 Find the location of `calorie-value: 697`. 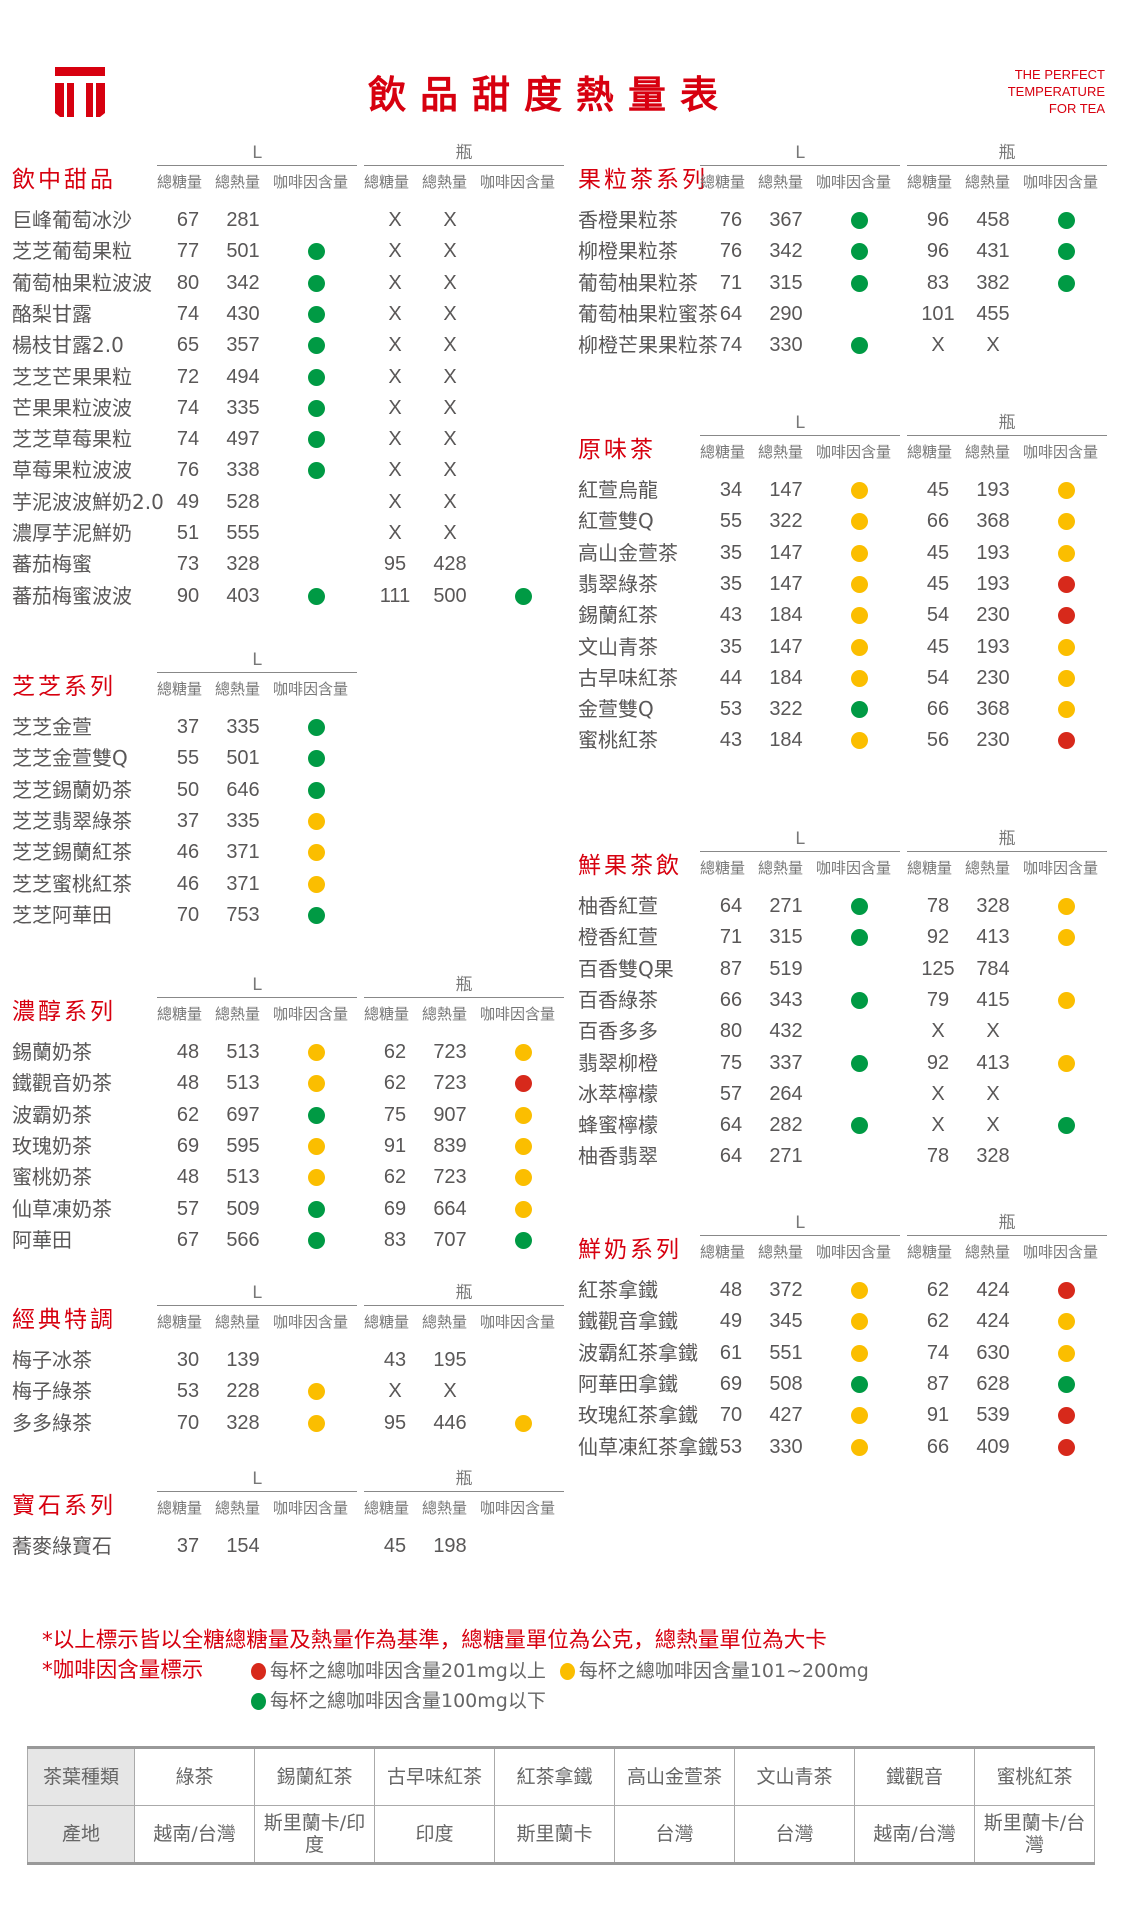

calorie-value: 697 is located at coordinates (243, 1114).